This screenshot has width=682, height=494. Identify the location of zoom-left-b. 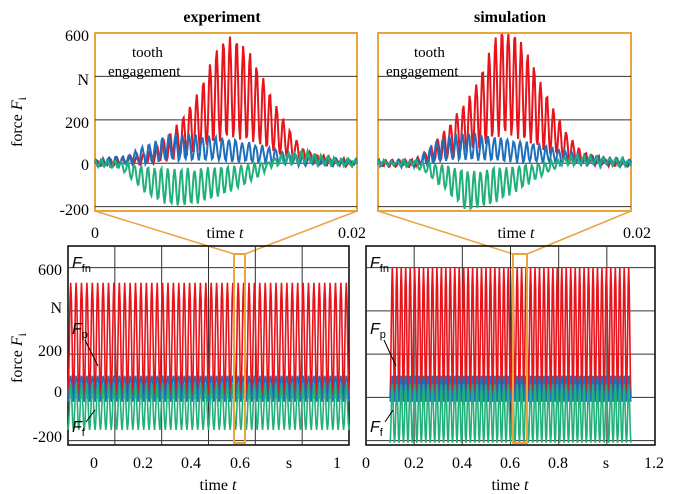
(301, 232).